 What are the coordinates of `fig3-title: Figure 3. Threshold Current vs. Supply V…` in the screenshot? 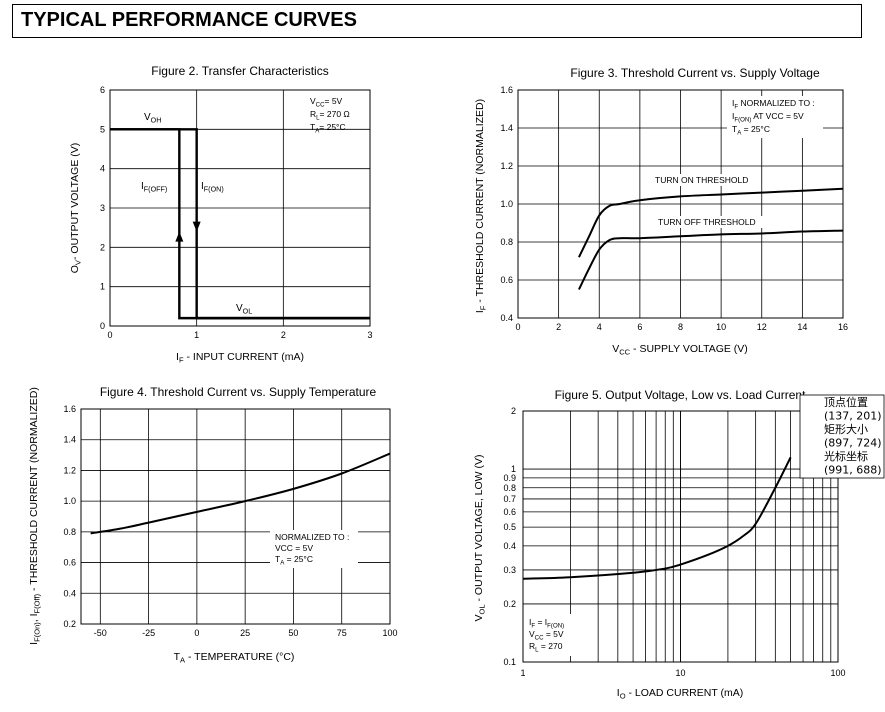 It's located at (695, 73).